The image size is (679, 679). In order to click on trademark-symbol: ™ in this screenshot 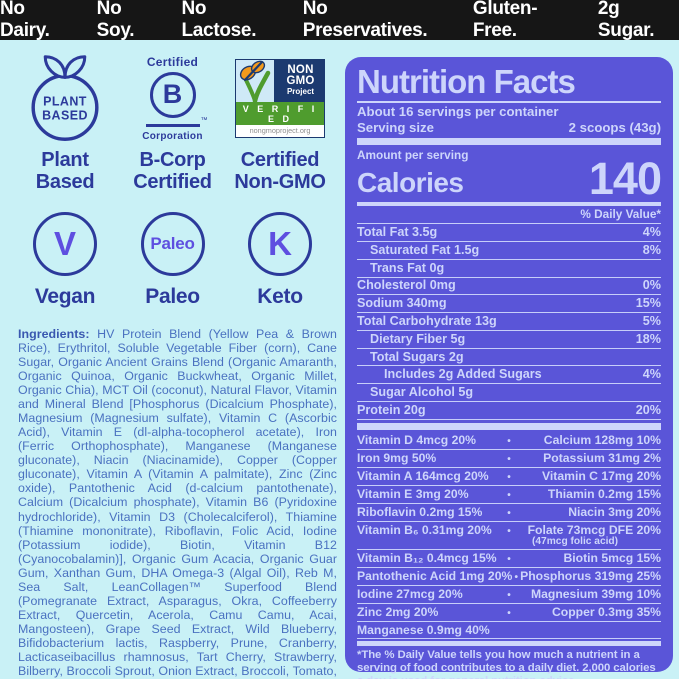, I will do `click(204, 120)`.